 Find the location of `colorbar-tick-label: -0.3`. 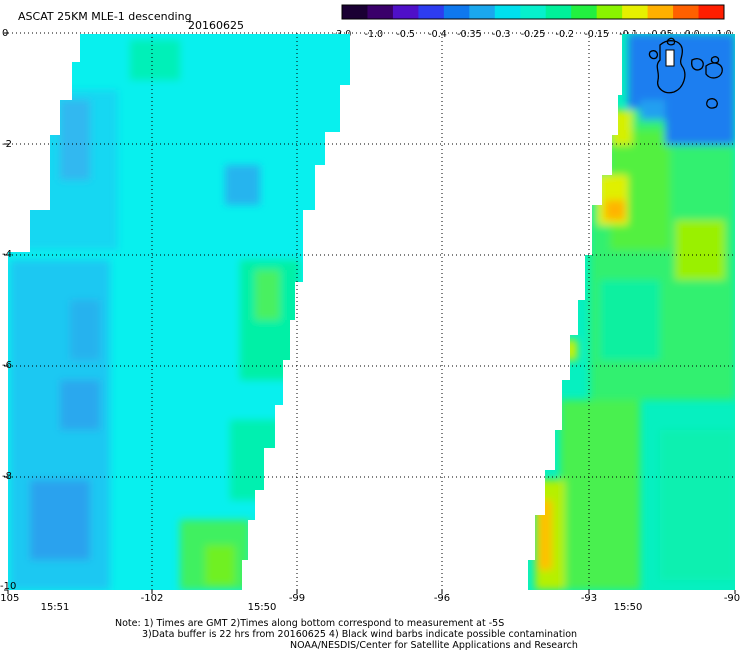

colorbar-tick-label: -0.3 is located at coordinates (501, 34).